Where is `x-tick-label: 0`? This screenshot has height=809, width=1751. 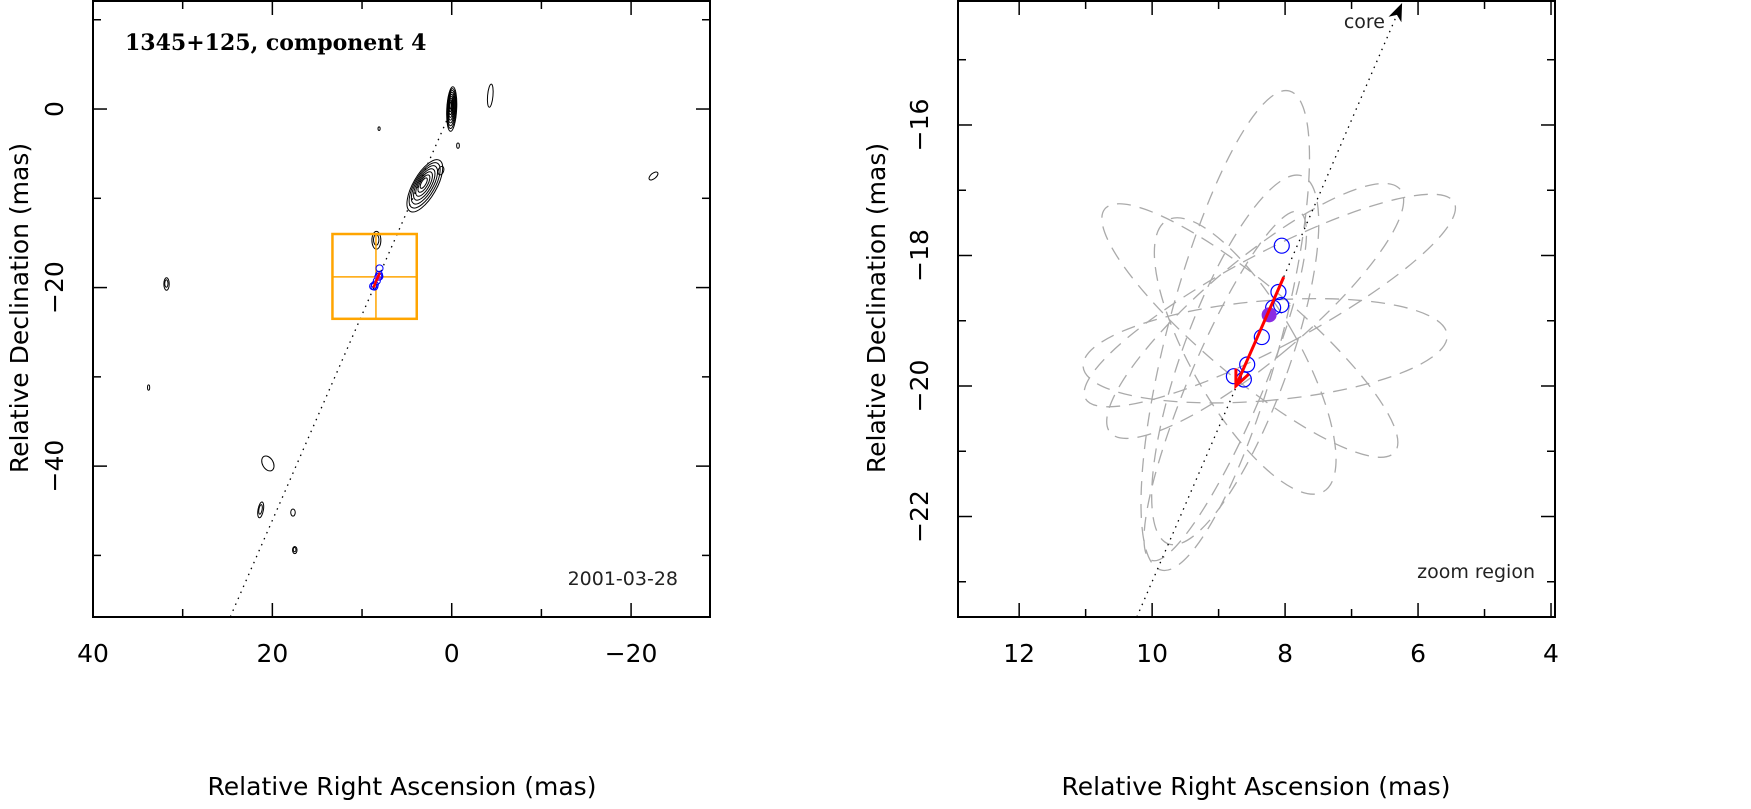
x-tick-label: 0 is located at coordinates (452, 653).